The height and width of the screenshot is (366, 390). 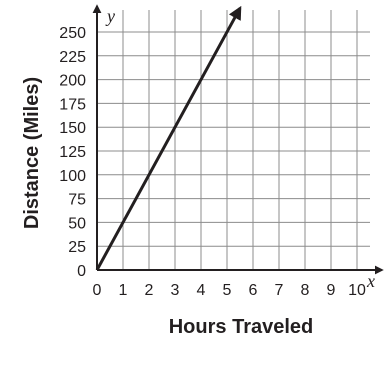 I want to click on x-tick-label: 4, so click(x=201, y=290).